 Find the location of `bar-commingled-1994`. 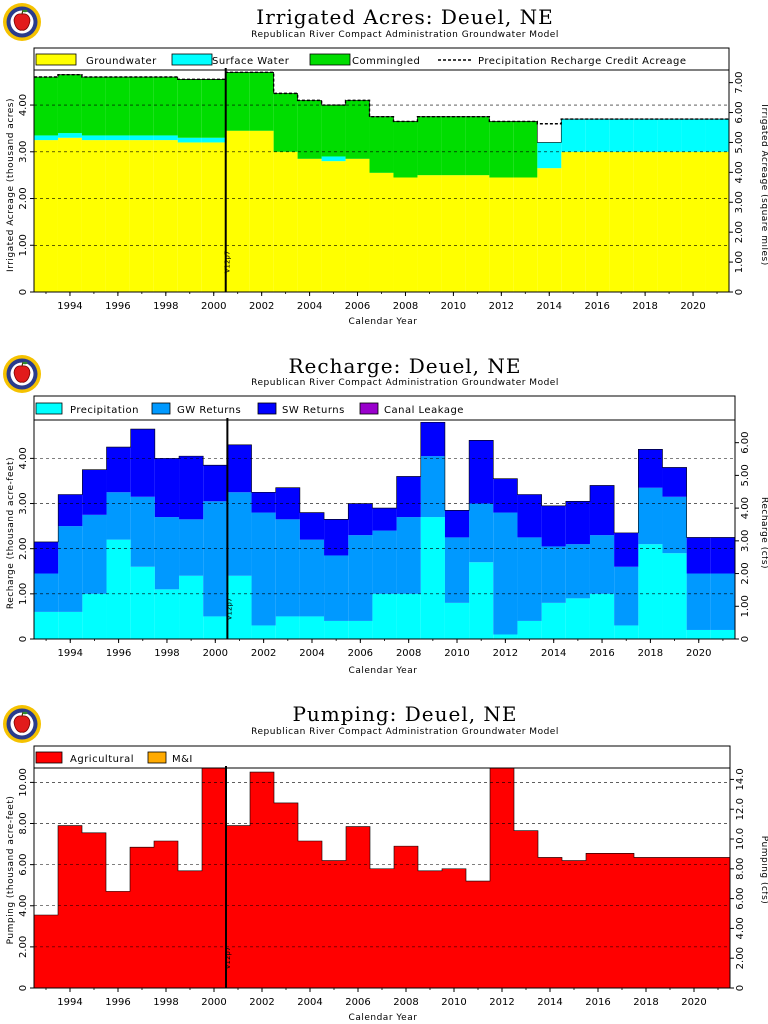

bar-commingled-1994 is located at coordinates (69, 104).